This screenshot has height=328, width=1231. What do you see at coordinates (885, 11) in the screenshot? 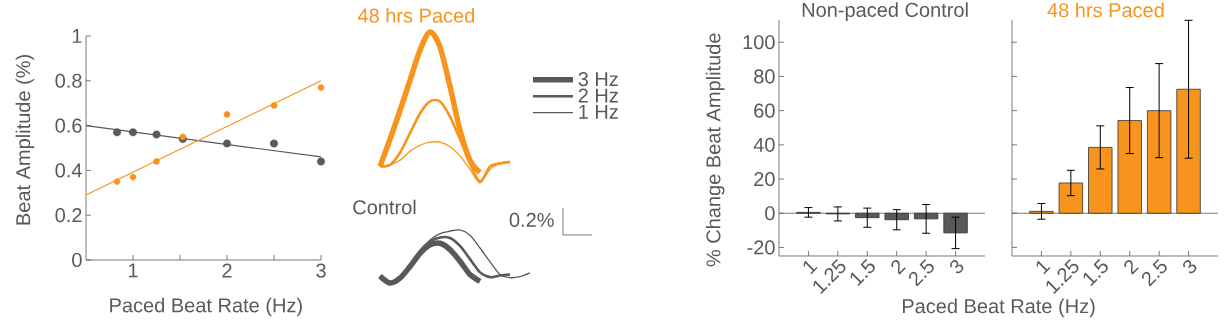
I see `chart-title: Non-paced Control` at bounding box center [885, 11].